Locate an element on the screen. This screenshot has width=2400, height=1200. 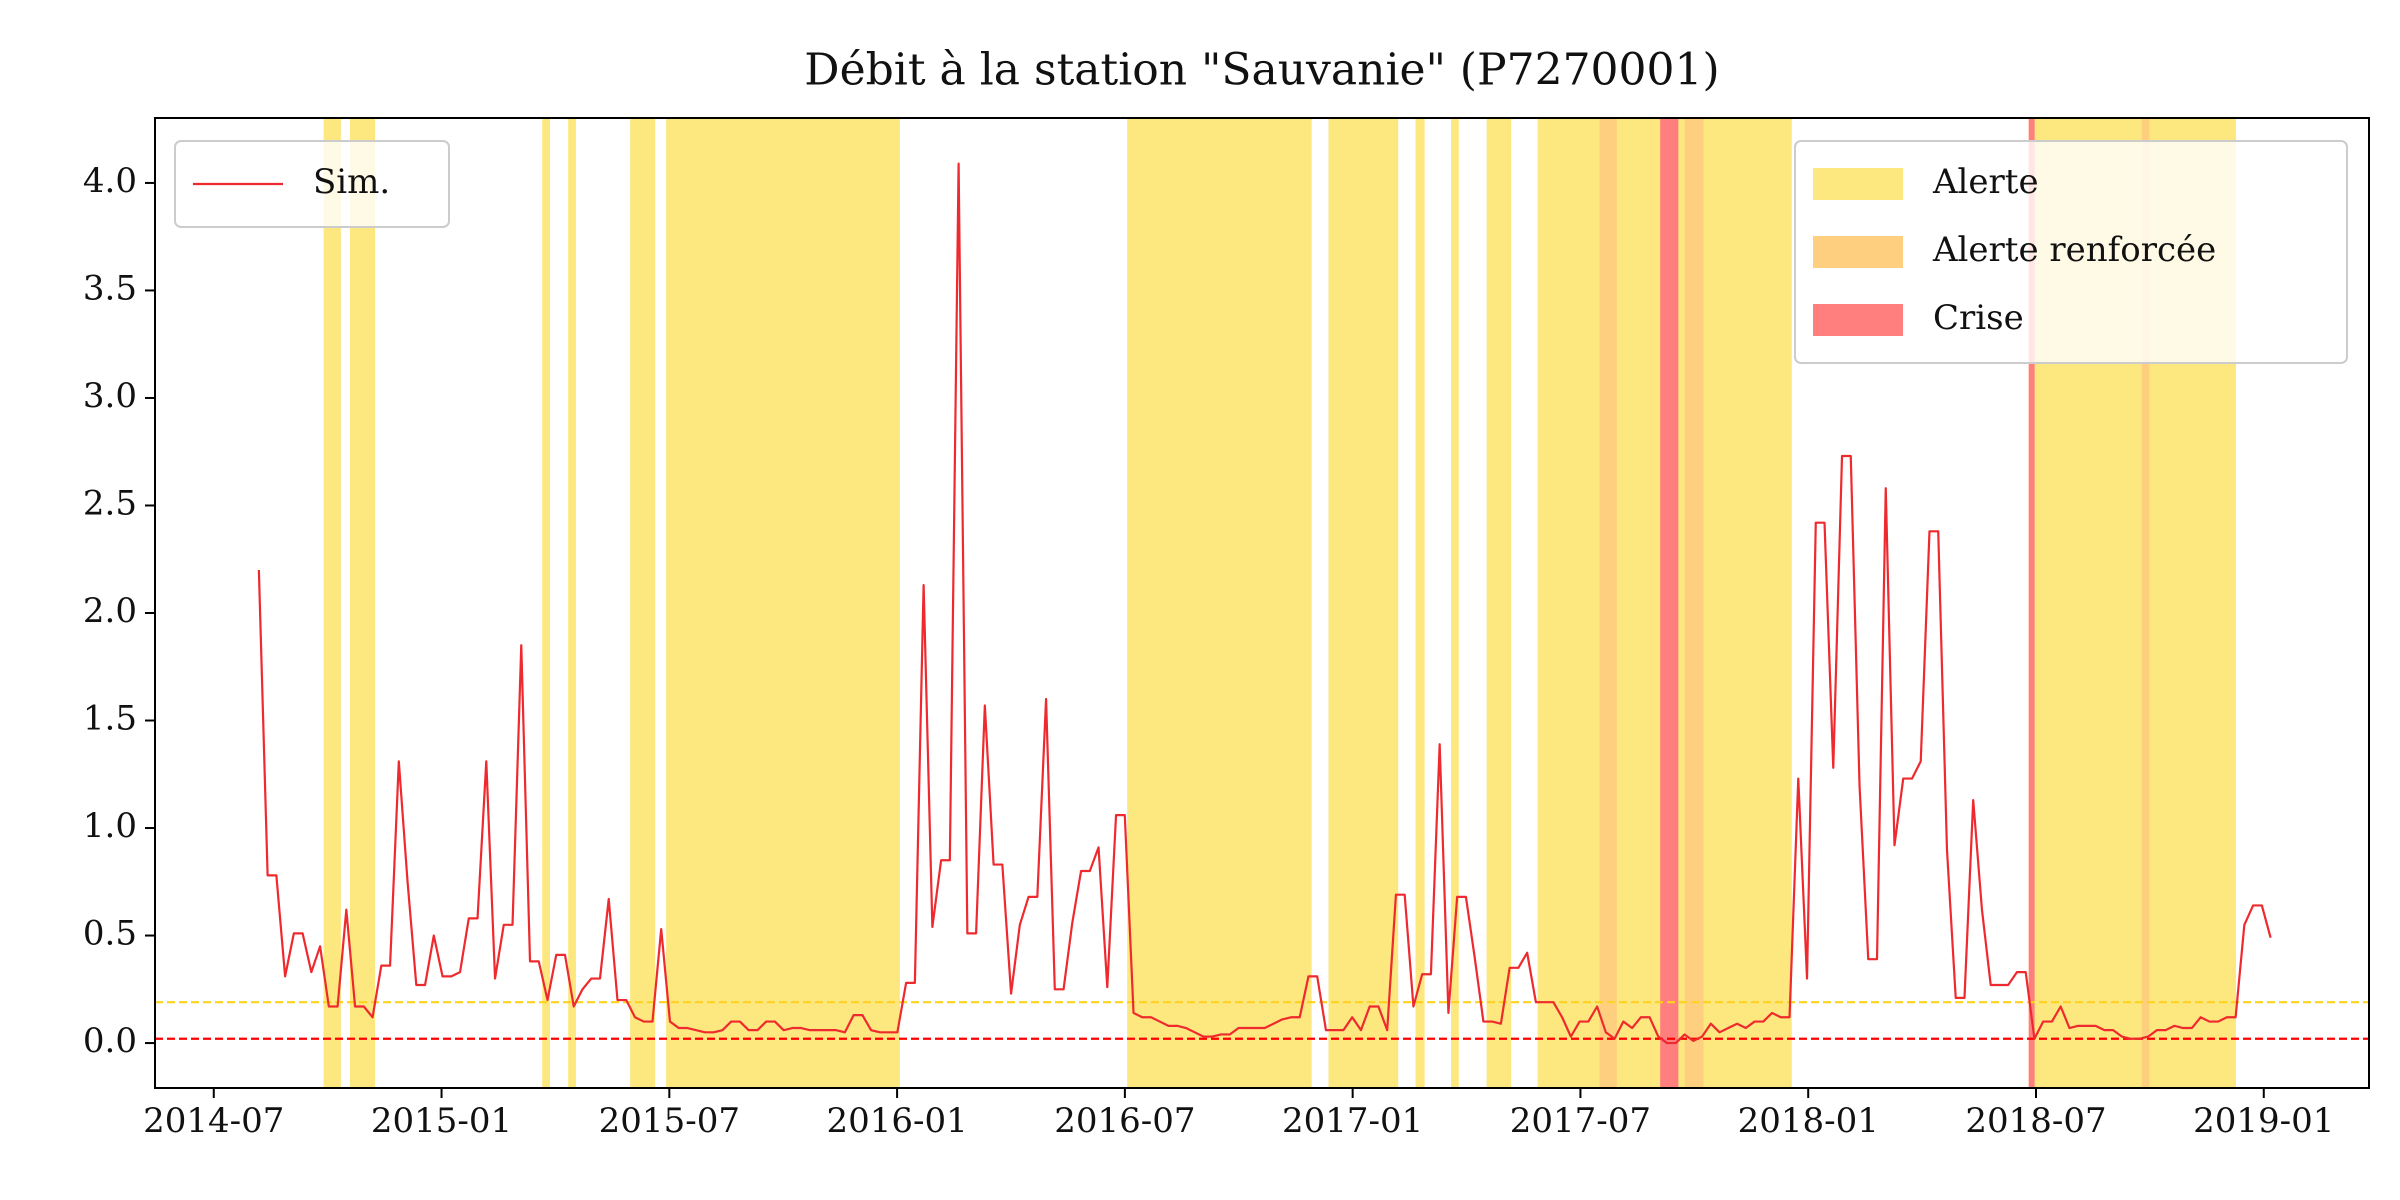
x-tick-label: 2015-07 is located at coordinates (669, 1121).